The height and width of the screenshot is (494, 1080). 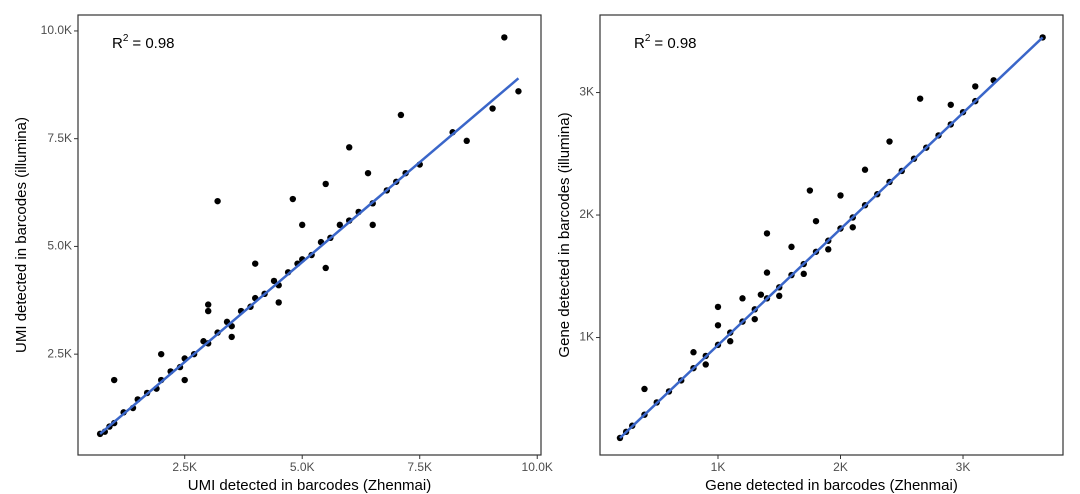 I want to click on x-axis-title: UMI detected in barcodes (Zhenmai), so click(x=309, y=485).